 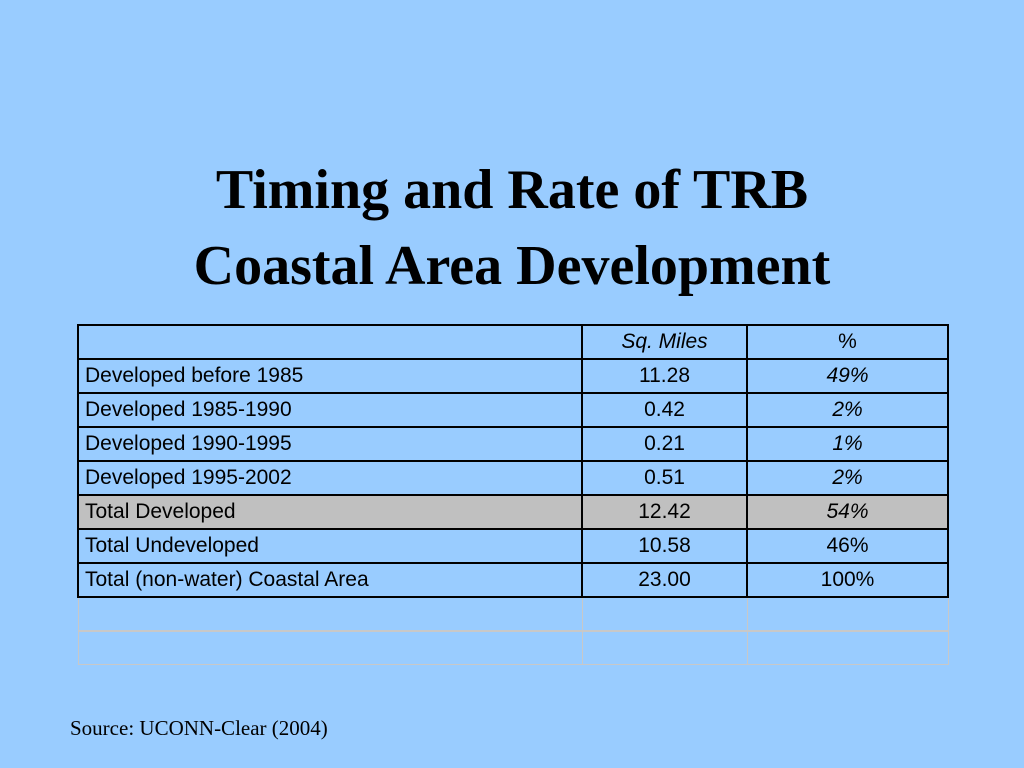 What do you see at coordinates (664, 580) in the screenshot?
I see `row-sq-miles: 23.00` at bounding box center [664, 580].